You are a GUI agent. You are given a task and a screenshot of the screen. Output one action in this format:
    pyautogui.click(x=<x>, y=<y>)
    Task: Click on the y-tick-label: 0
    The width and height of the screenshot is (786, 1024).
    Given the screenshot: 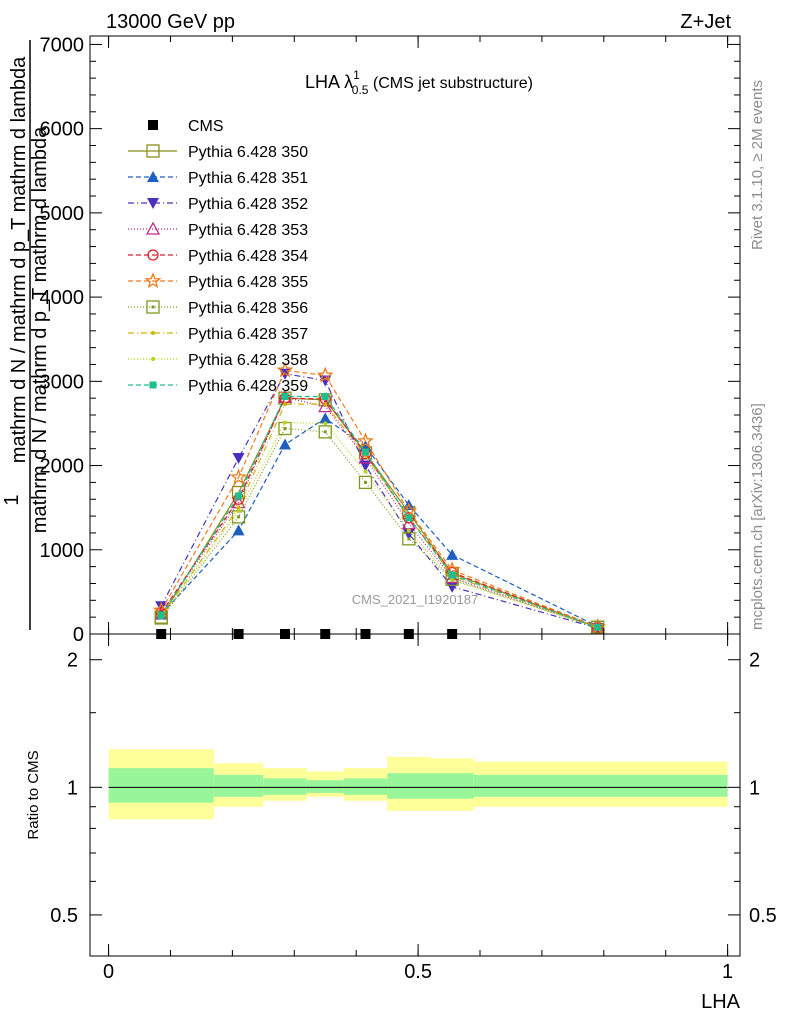 What is the action you would take?
    pyautogui.click(x=78, y=635)
    